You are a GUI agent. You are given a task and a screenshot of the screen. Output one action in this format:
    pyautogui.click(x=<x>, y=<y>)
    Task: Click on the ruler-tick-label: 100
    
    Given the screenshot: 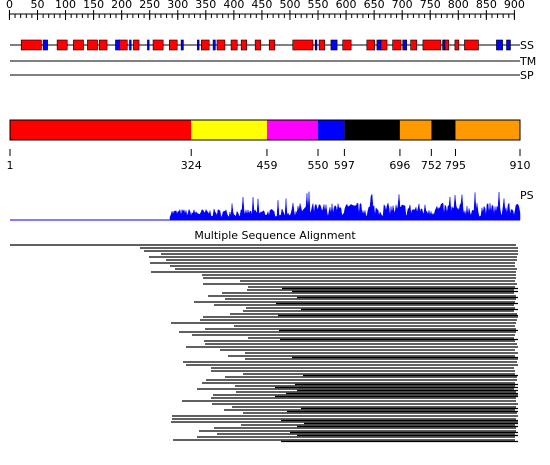 What is the action you would take?
    pyautogui.click(x=65, y=5)
    